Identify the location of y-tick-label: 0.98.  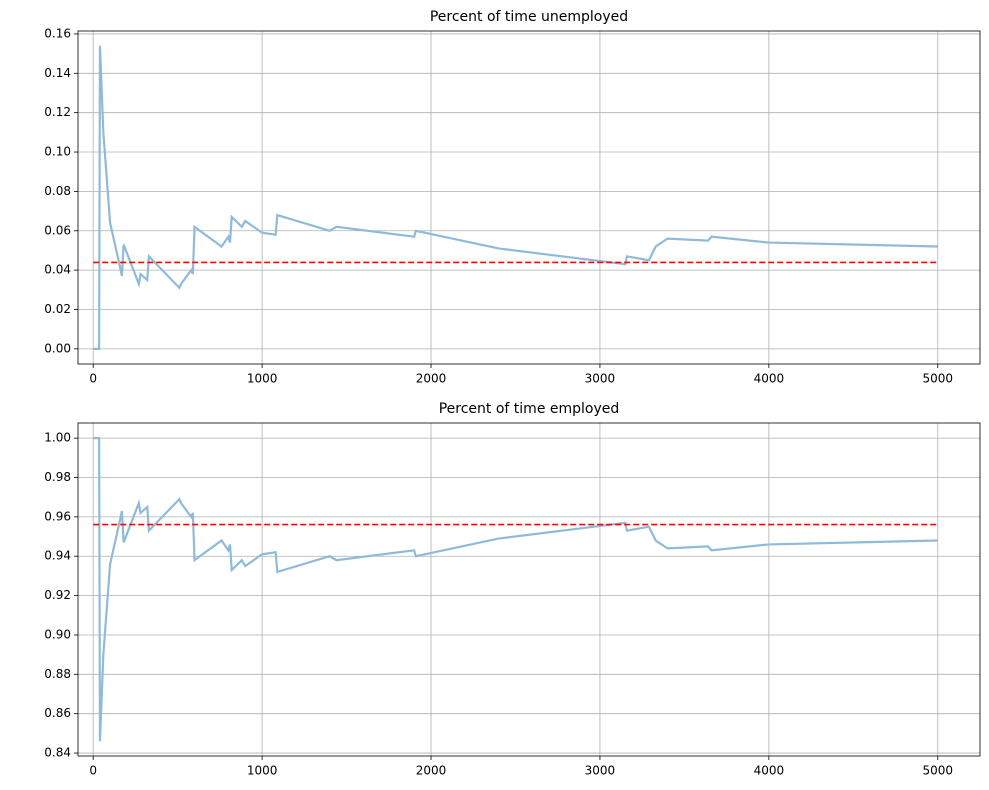
(57, 477).